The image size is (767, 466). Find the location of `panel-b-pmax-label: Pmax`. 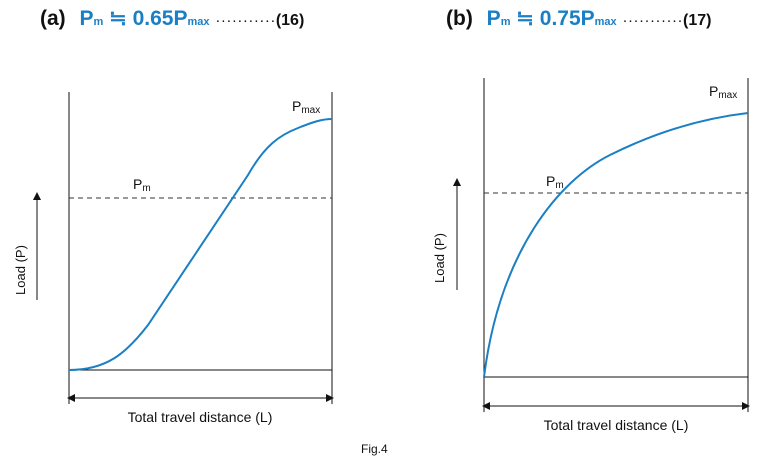

panel-b-pmax-label: Pmax is located at coordinates (723, 92).